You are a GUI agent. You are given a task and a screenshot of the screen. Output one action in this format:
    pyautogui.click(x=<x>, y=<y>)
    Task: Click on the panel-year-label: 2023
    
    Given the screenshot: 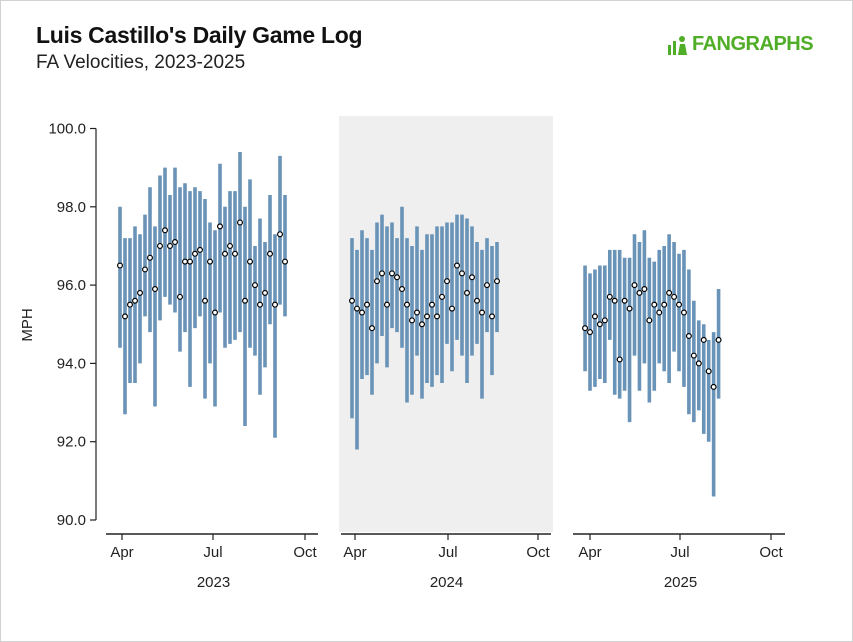 What is the action you would take?
    pyautogui.click(x=213, y=582)
    